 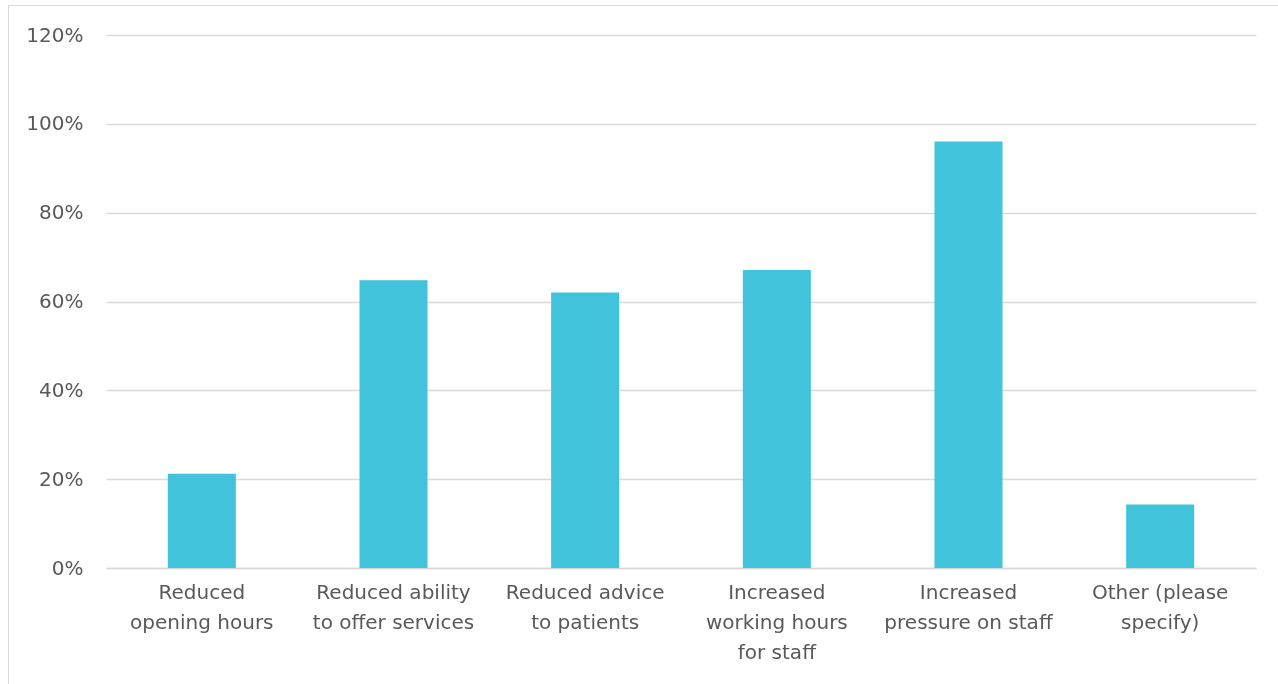 I want to click on x-tick-label: Reduced advice to patients, so click(x=585, y=606).